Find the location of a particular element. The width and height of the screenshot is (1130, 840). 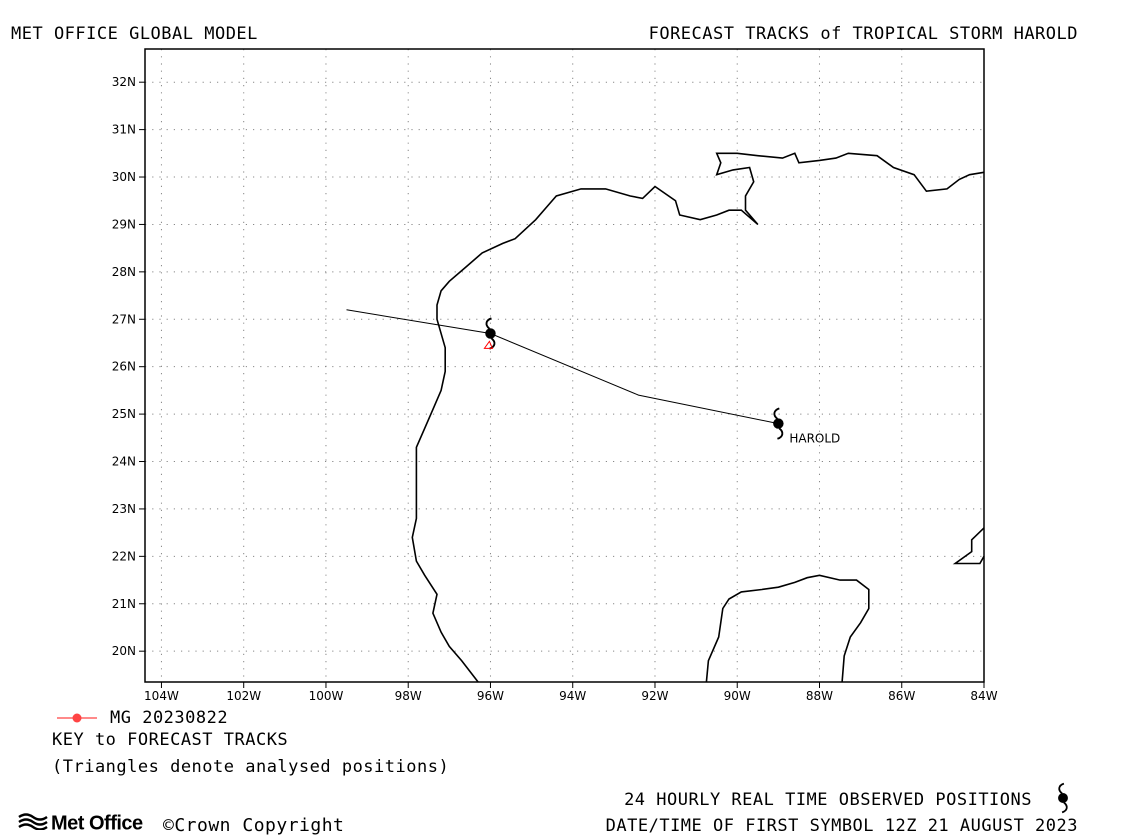

met-office-logo: Met Office is located at coordinates (80, 824).